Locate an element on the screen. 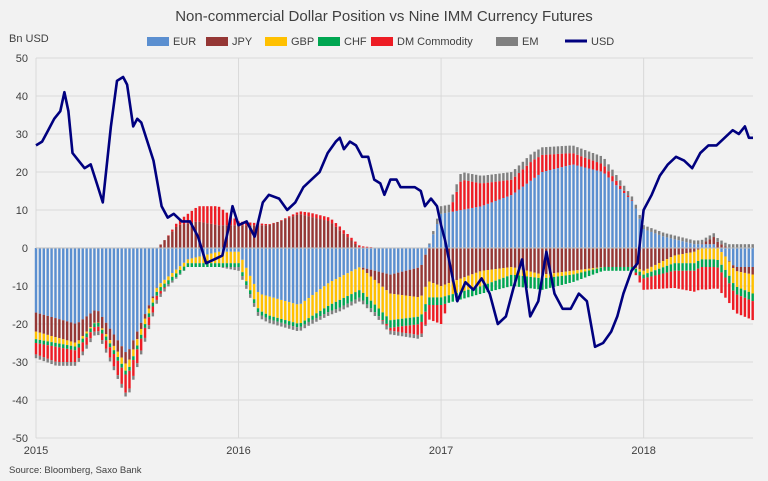  y-tick-label: -50 is located at coordinates (20, 439).